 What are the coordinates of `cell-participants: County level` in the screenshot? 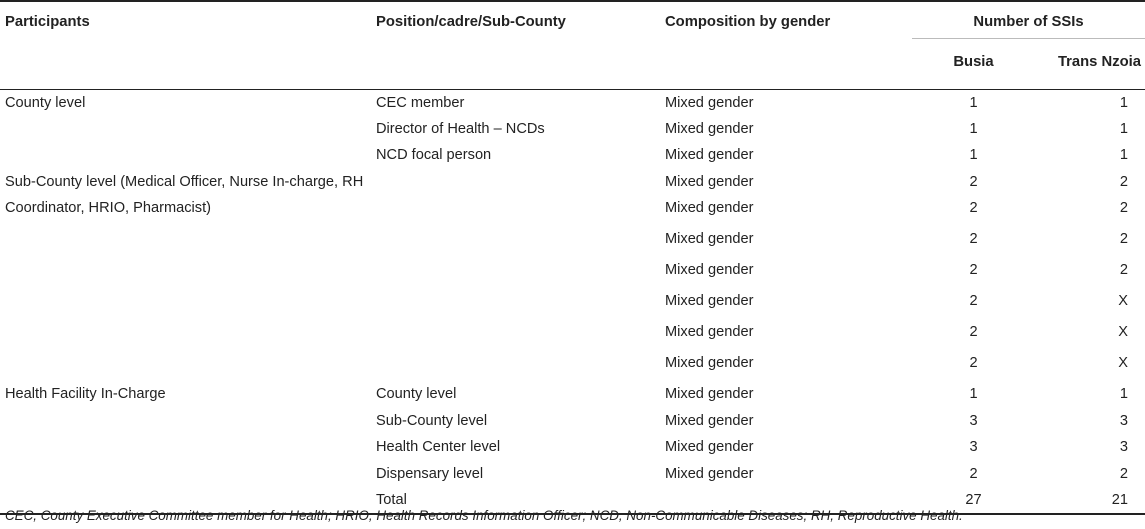 It's located at (45, 102).